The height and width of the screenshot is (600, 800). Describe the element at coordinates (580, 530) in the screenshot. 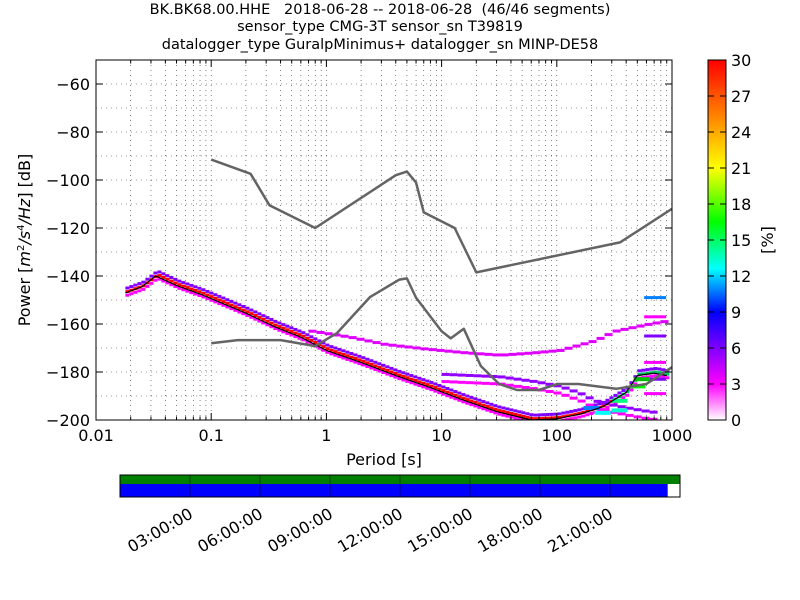

I see `timeline-tick-label: 21:00:00` at that location.